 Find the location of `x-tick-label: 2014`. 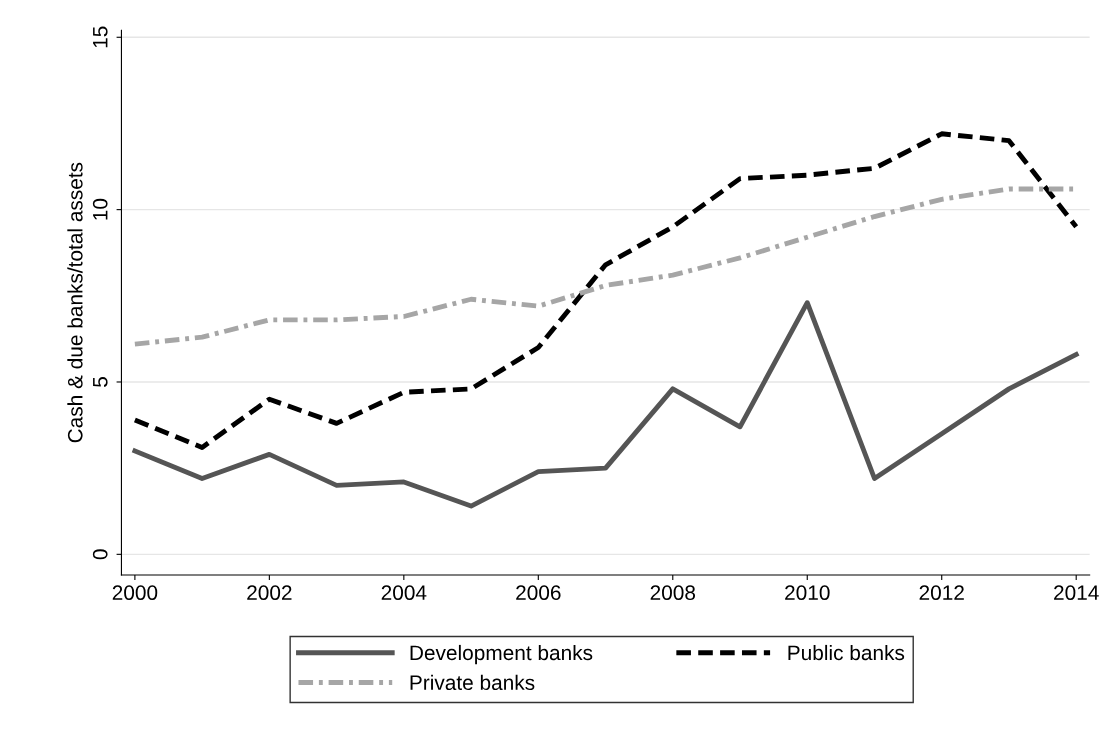

x-tick-label: 2014 is located at coordinates (1076, 593).